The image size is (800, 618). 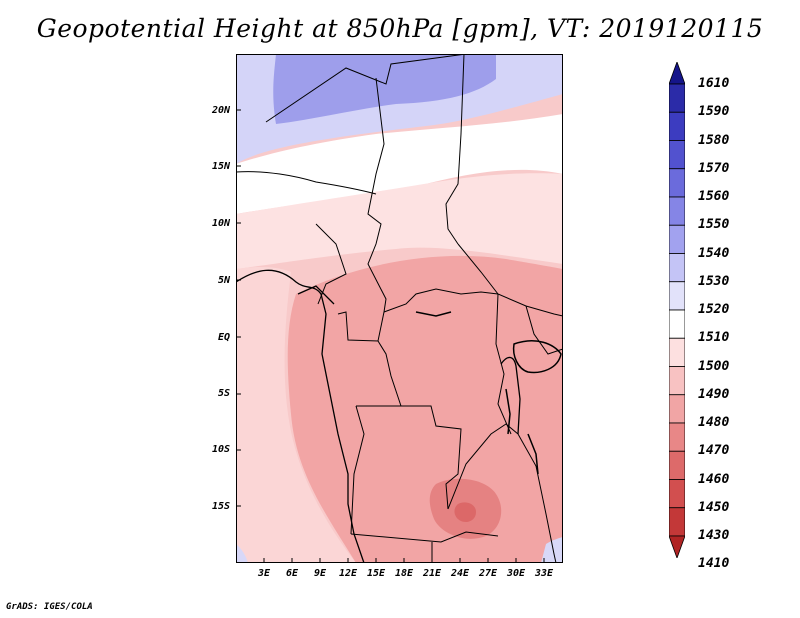 What do you see at coordinates (242, 553) in the screenshot?
I see `field-shade-1520-sw` at bounding box center [242, 553].